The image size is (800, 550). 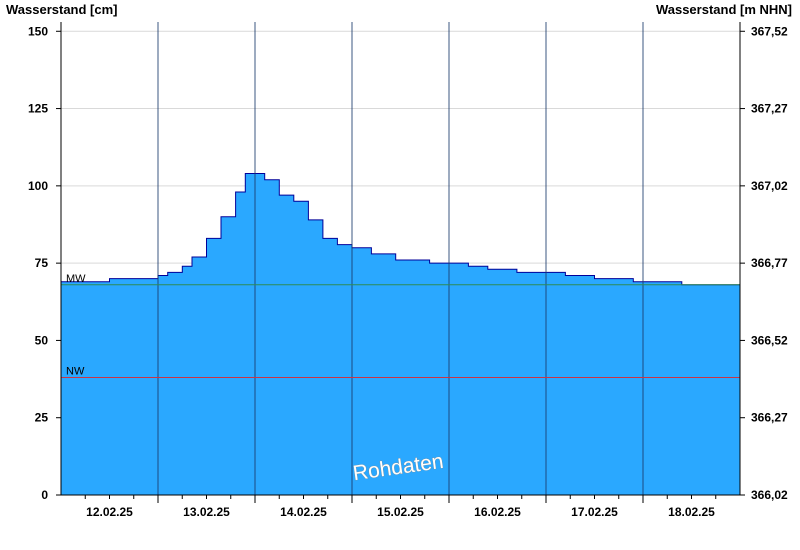 What do you see at coordinates (769, 418) in the screenshot?
I see `right-tick-label: 366,27` at bounding box center [769, 418].